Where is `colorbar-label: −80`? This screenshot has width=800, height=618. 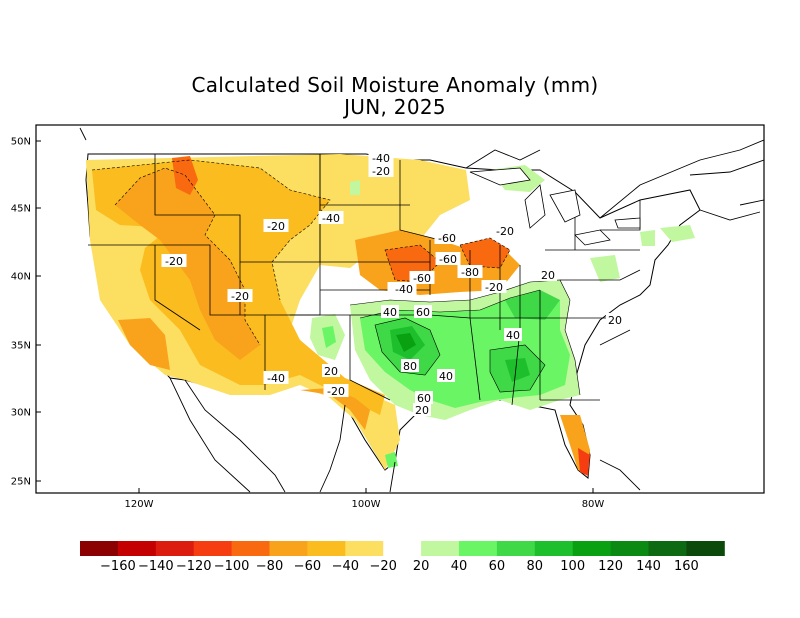 colorbar-label: −80 is located at coordinates (269, 566).